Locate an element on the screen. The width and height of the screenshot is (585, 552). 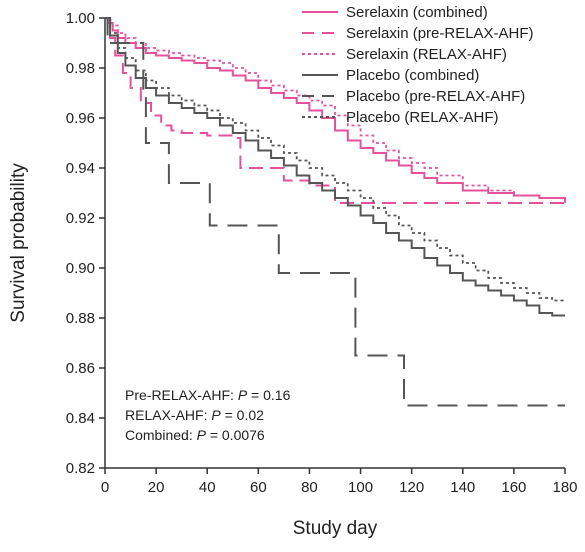
p-value-annotation: RELAX-AHF: P = 0.02 is located at coordinates (194, 415).